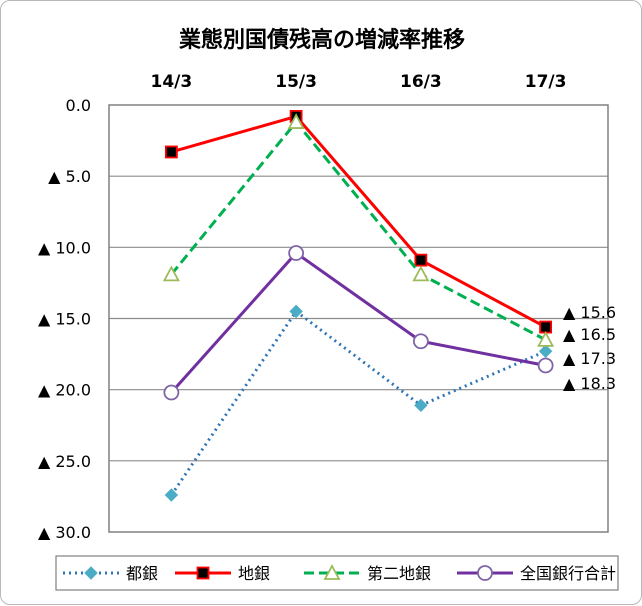 This screenshot has height=606, width=642. What do you see at coordinates (222, 573) in the screenshot?
I see `legend-entry: 地銀` at bounding box center [222, 573].